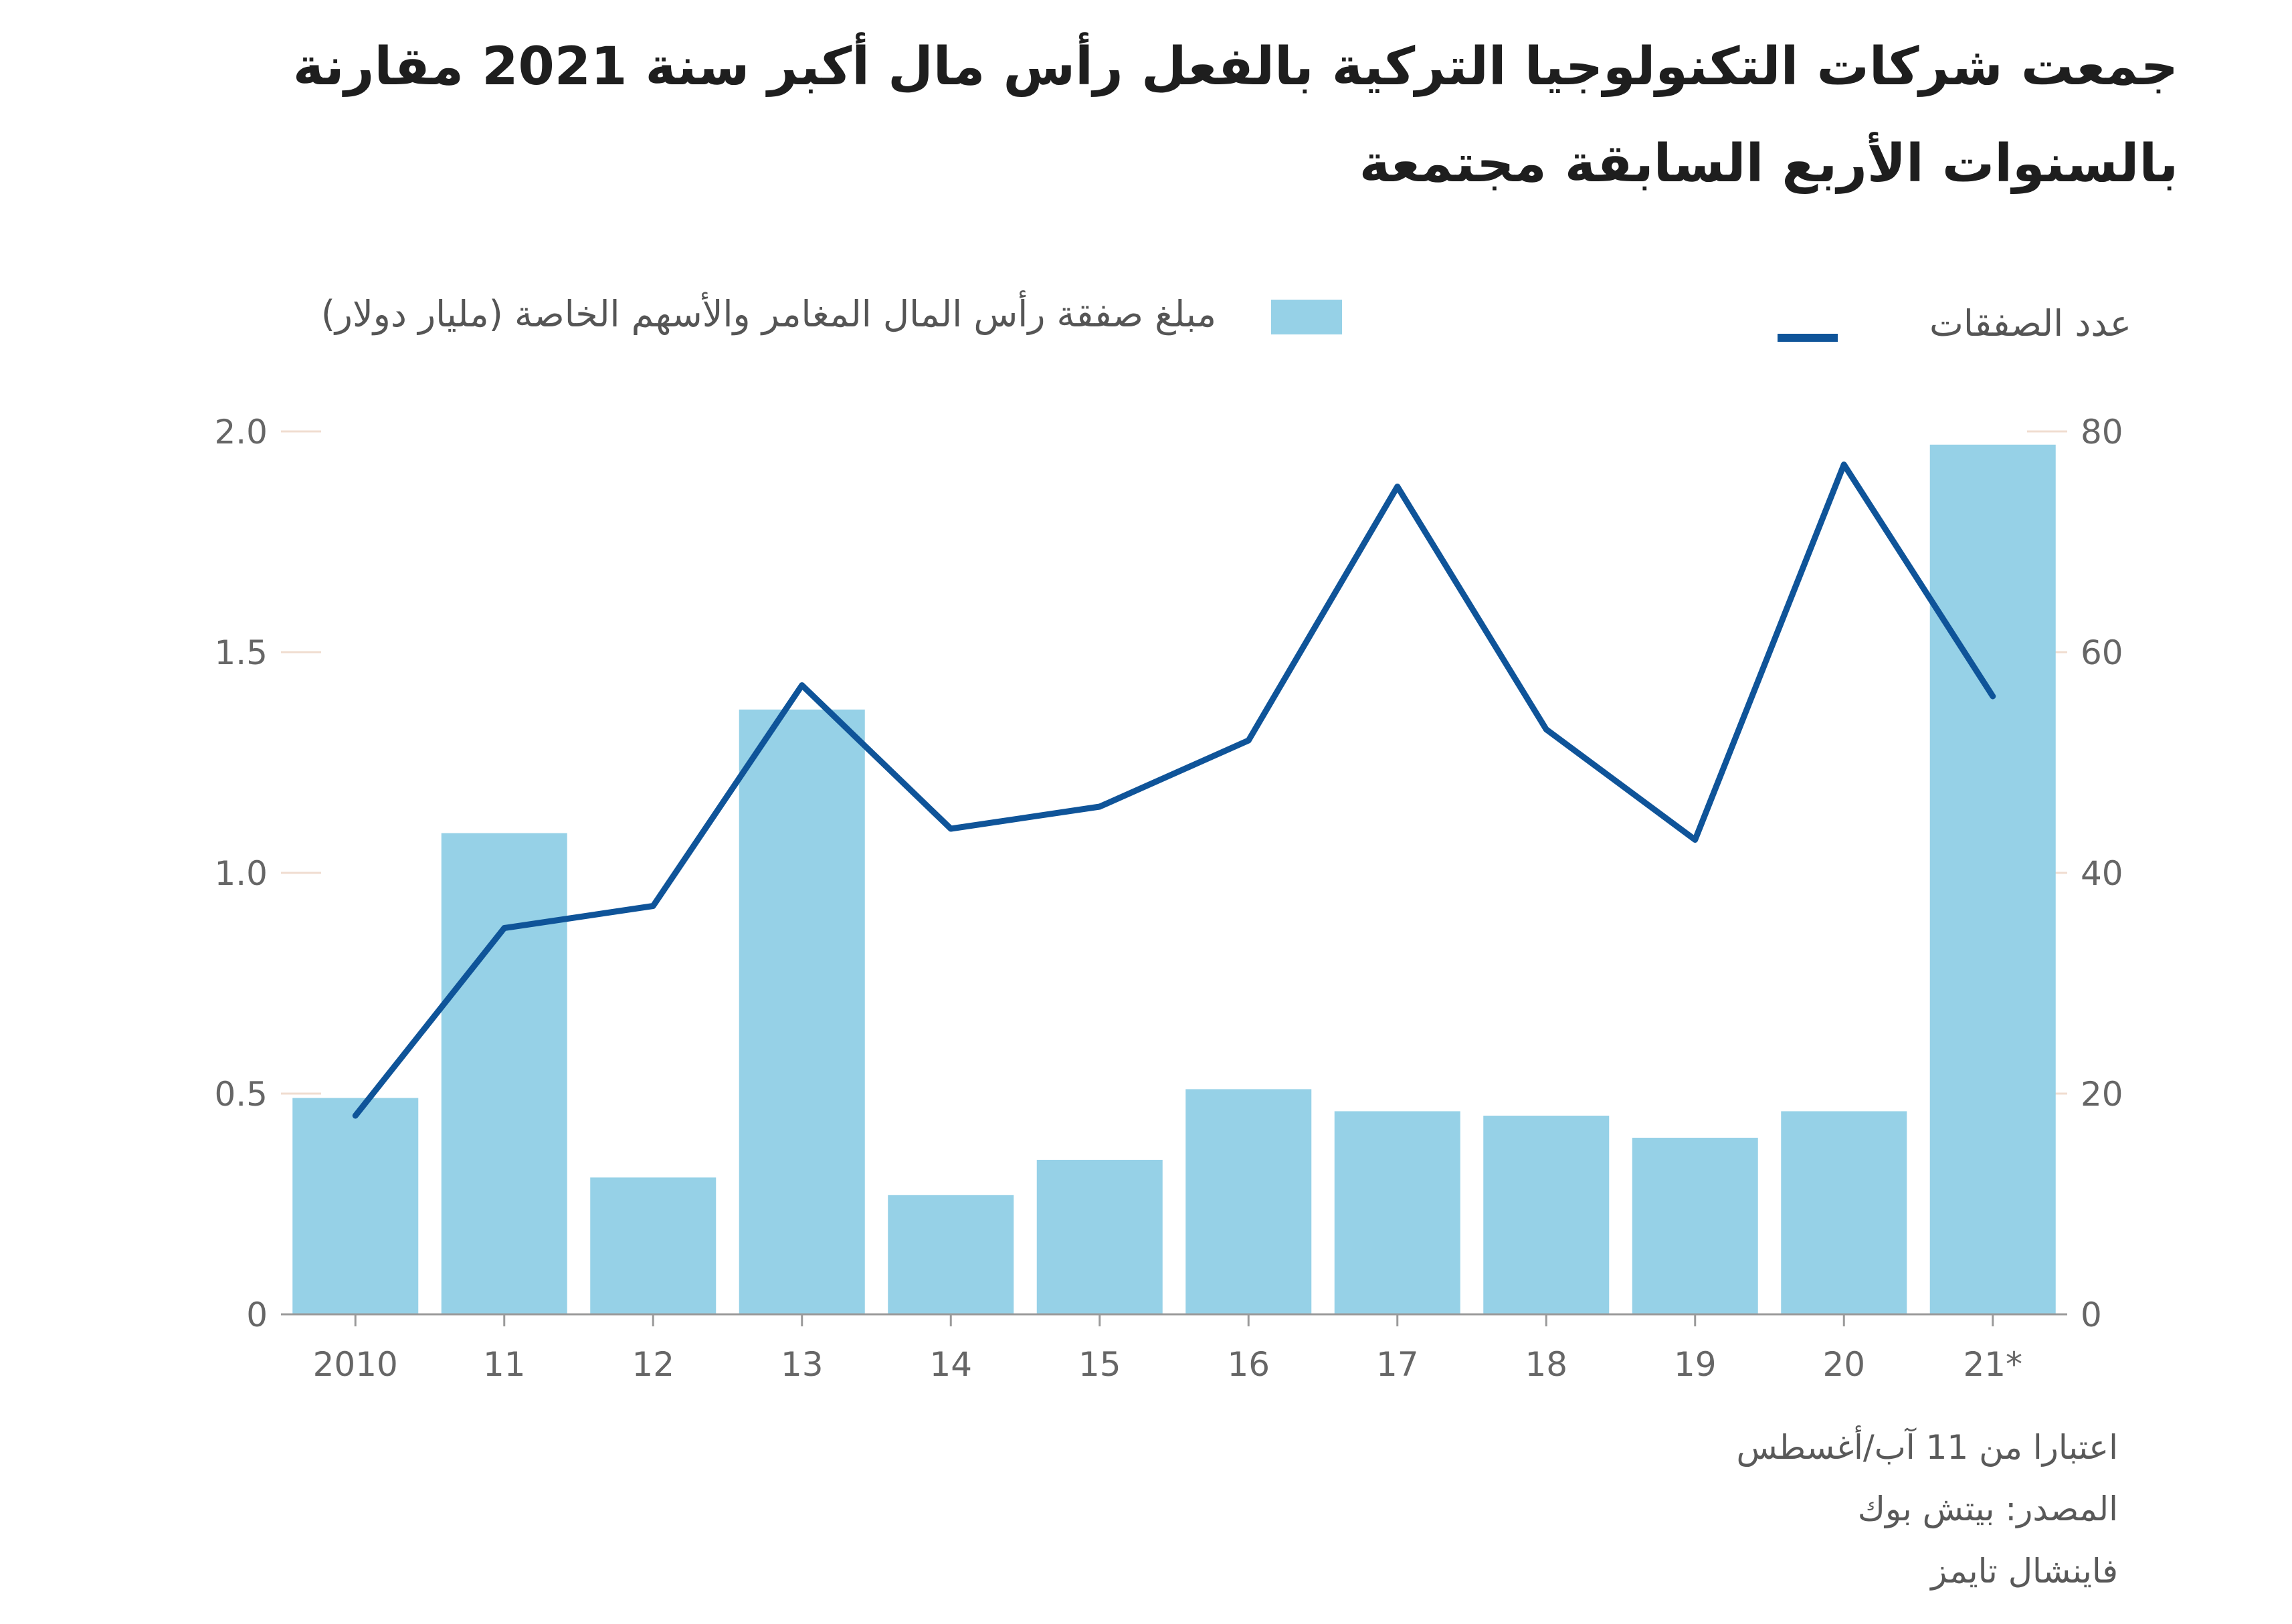 Image resolution: width=2292 pixels, height=1624 pixels. Describe the element at coordinates (1099, 1364) in the screenshot. I see `x-axis-tick-label: 15` at that location.